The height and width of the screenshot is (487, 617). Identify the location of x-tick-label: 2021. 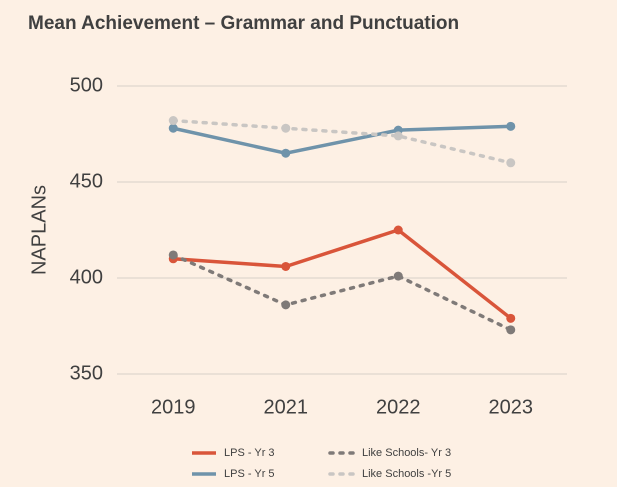
(286, 407).